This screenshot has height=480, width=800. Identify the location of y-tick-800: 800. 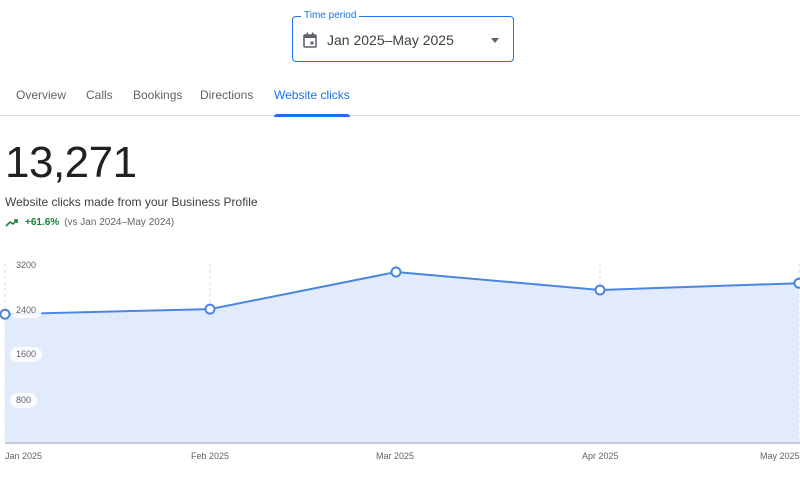
(24, 400).